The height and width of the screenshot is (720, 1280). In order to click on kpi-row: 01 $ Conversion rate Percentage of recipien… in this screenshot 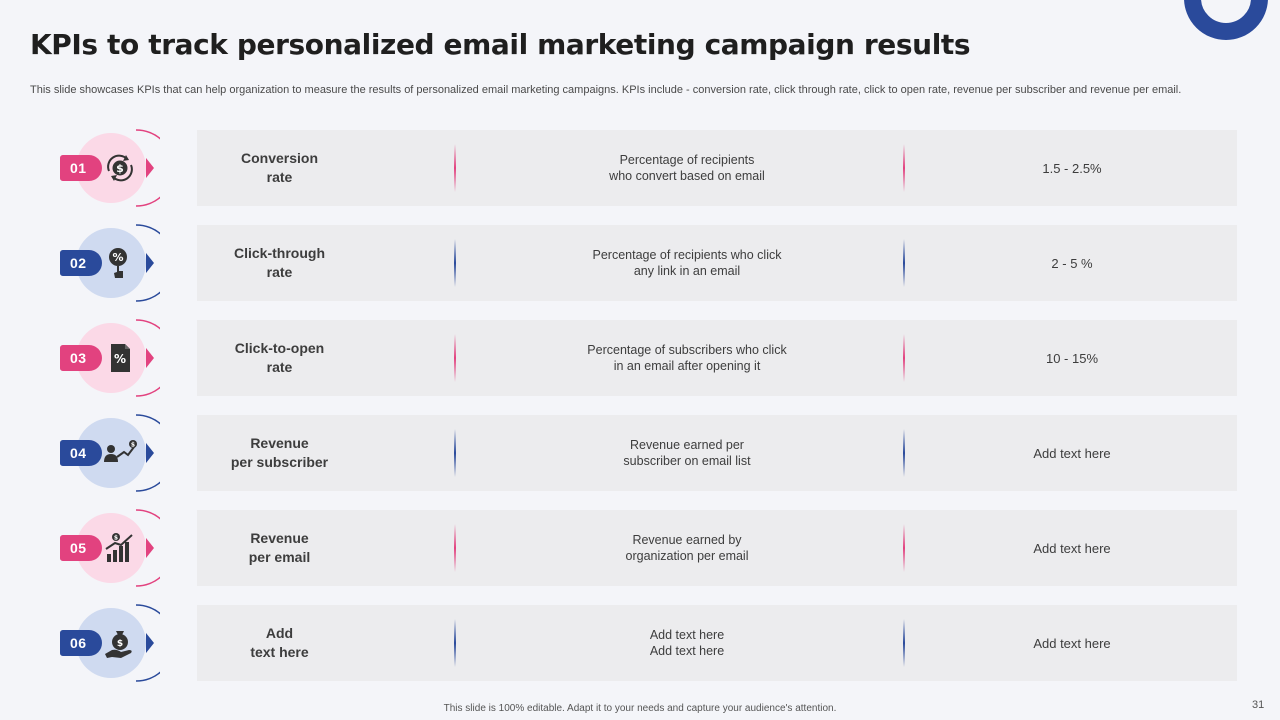, I will do `click(640, 168)`.